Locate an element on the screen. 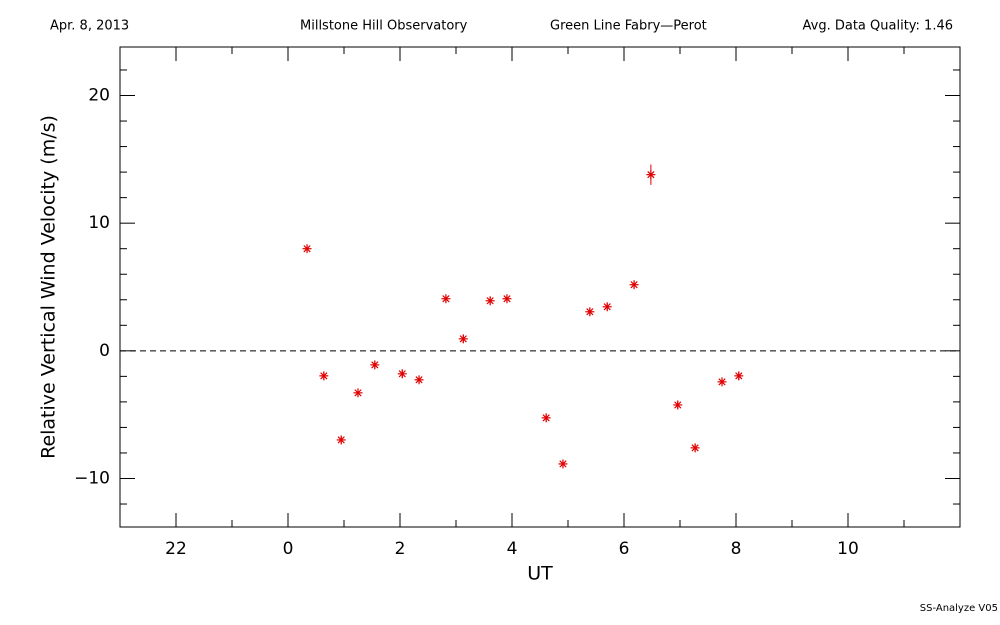  data-quality: Avg. Data Quality: 1.46 is located at coordinates (878, 26).